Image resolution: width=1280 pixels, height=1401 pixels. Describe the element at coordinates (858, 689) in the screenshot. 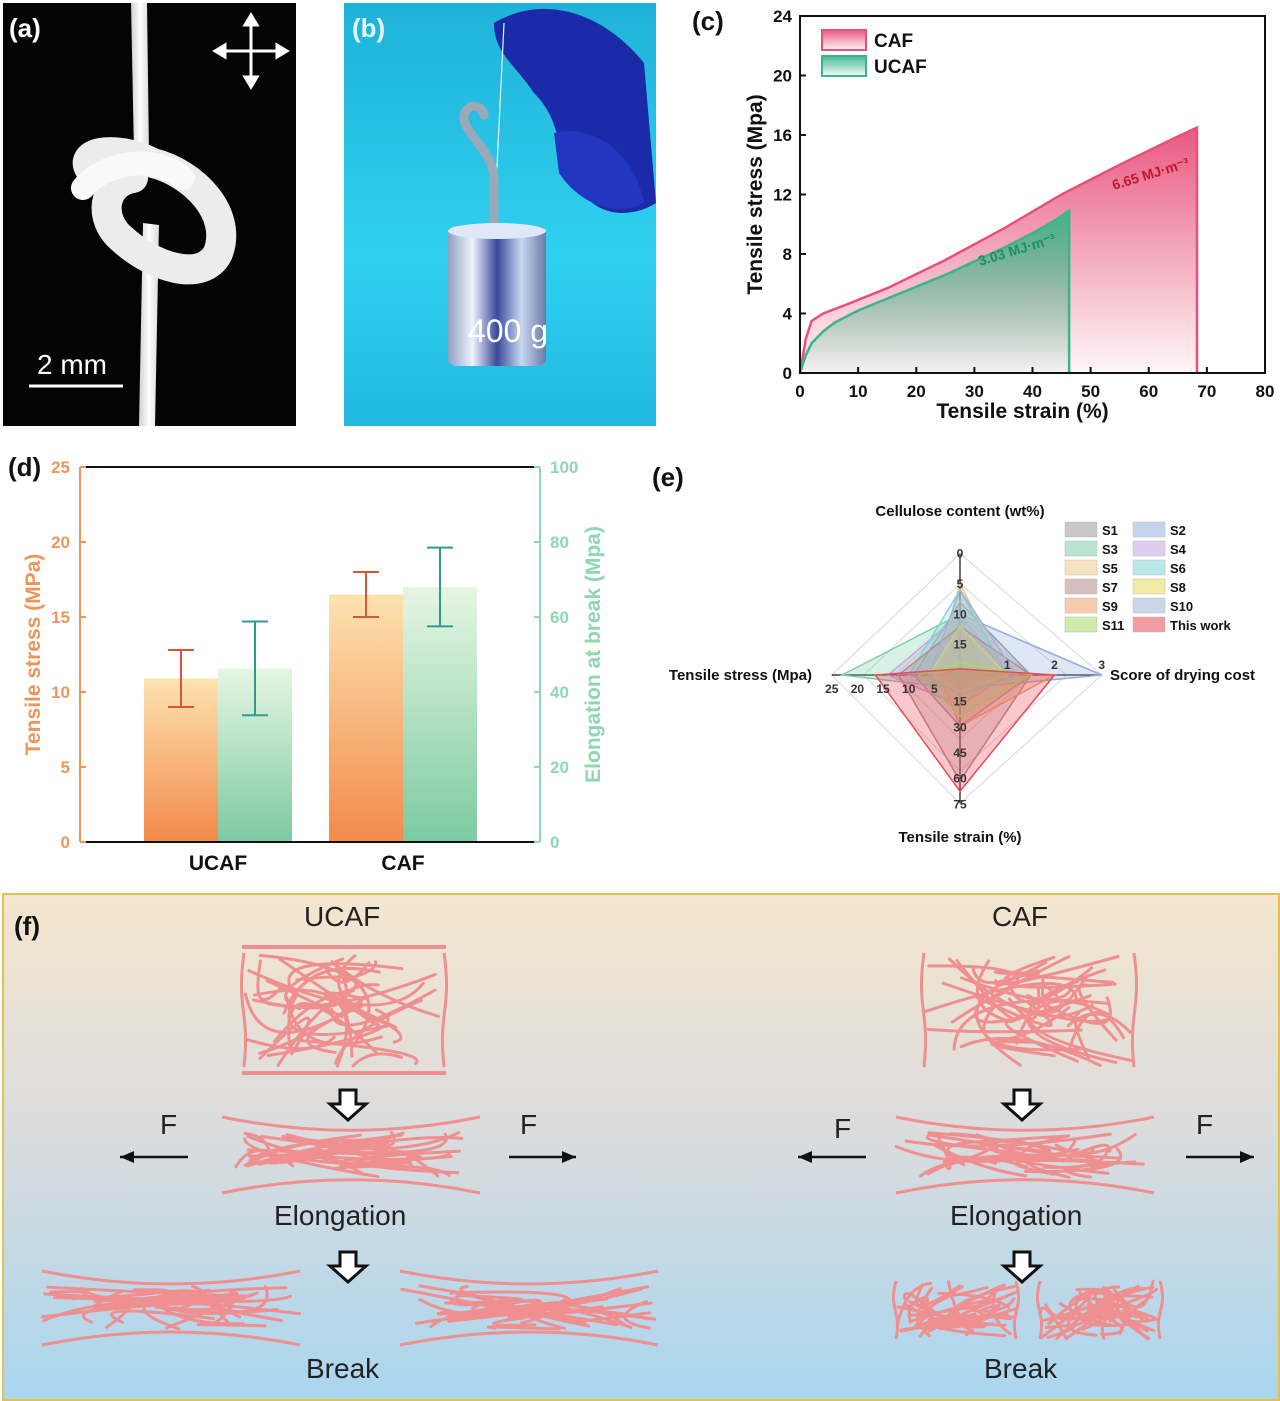

I see `radar-tick-label: 20` at that location.